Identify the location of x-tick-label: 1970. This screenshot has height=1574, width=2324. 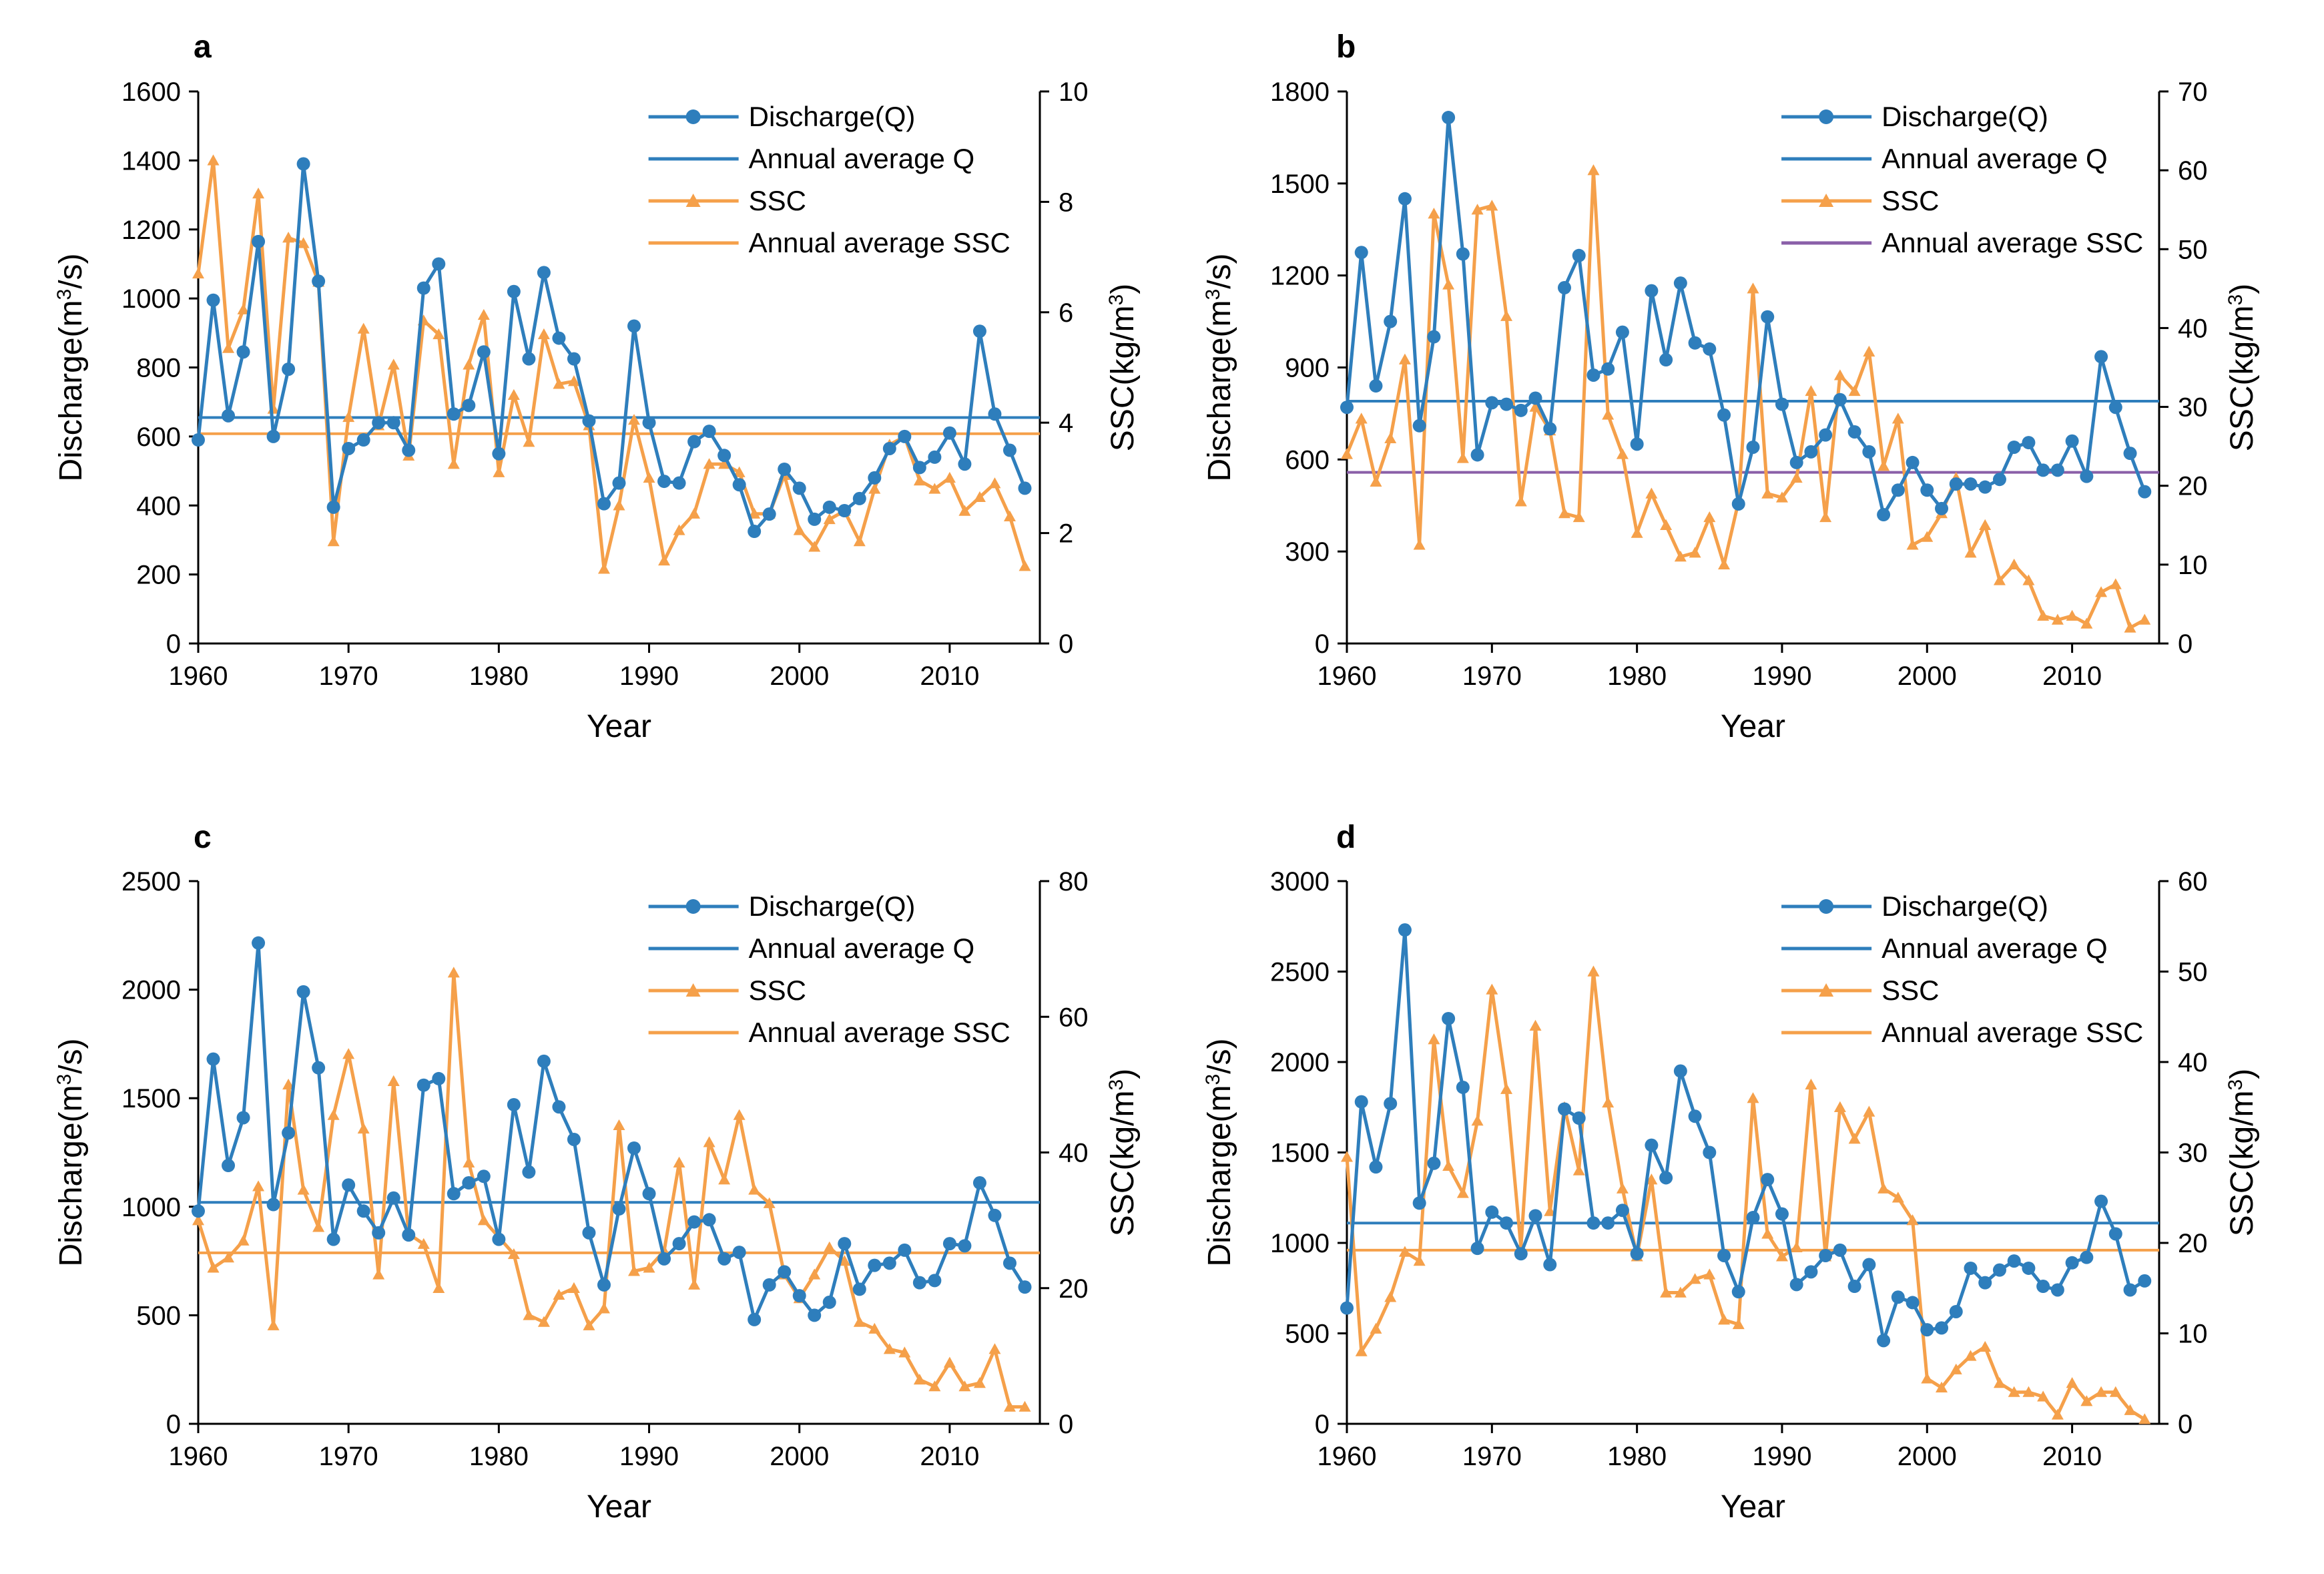
(348, 1456).